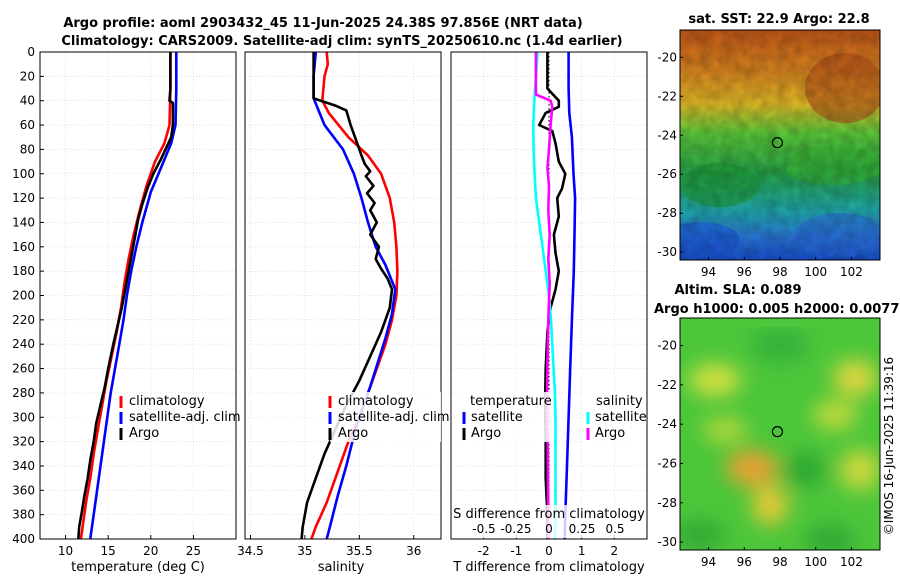 This screenshot has width=900, height=580. I want to click on temperature-lines, so click(127, 295).